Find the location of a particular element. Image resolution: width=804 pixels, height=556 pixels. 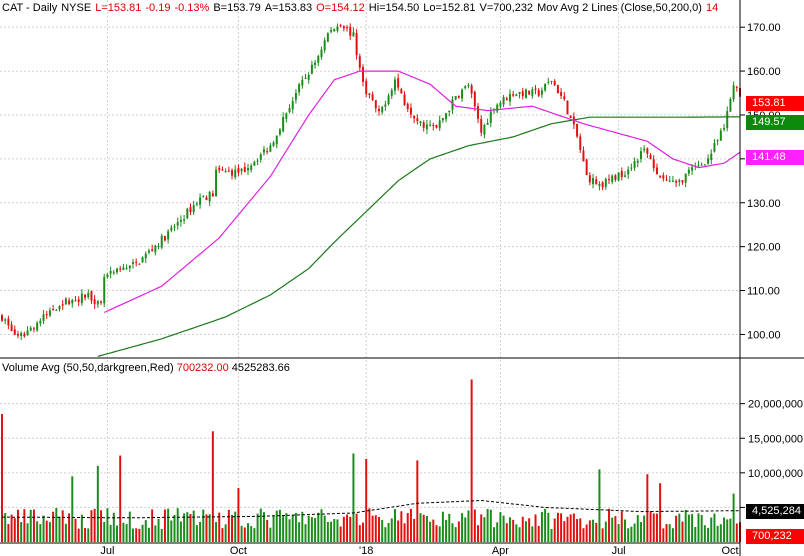

volume-tick-label: 10,000,000 is located at coordinates (775, 474).